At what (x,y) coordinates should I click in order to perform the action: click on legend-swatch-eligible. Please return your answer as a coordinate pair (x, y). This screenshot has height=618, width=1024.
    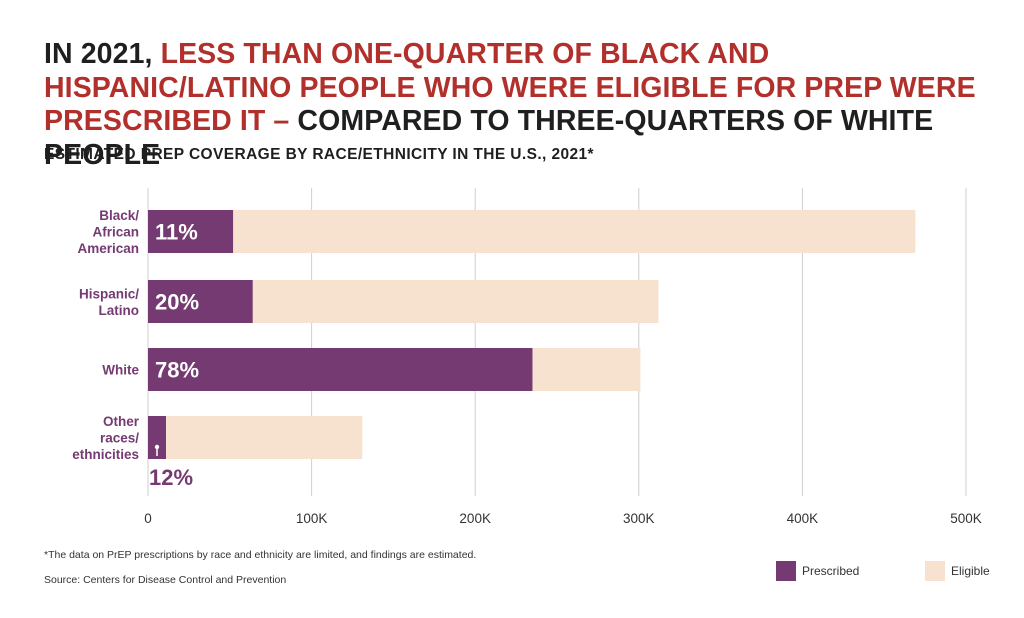
    Looking at the image, I should click on (935, 571).